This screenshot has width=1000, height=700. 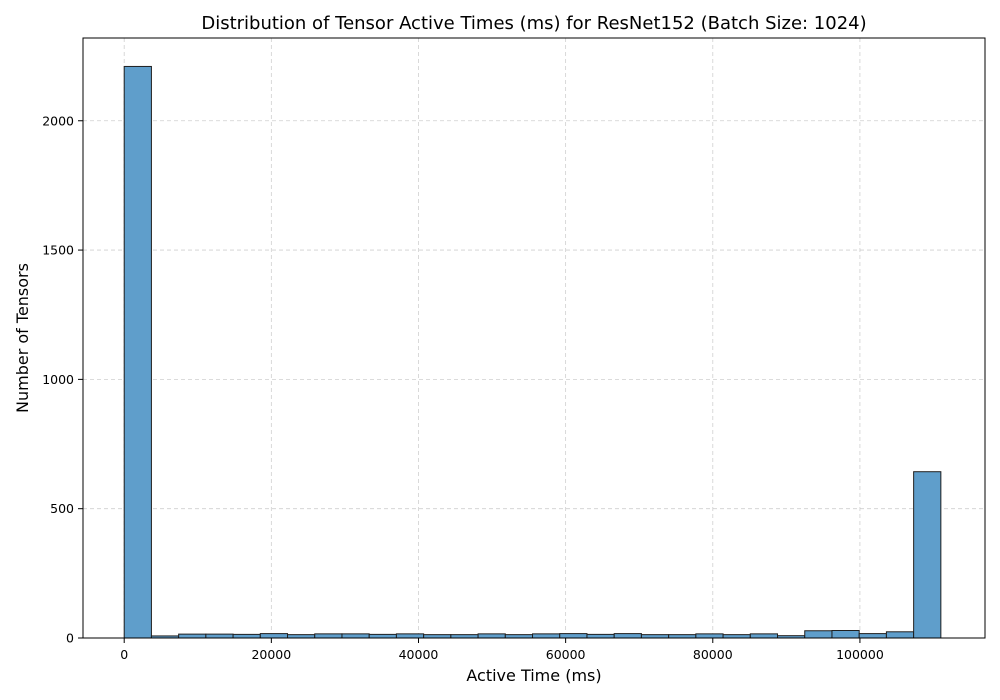 What do you see at coordinates (22, 338) in the screenshot?
I see `y-axis-label: Number of Tensors` at bounding box center [22, 338].